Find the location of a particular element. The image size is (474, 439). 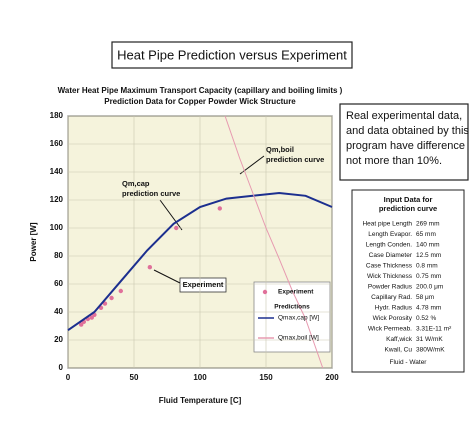

x-axis-label: Fluid Temperature [C] is located at coordinates (200, 400).